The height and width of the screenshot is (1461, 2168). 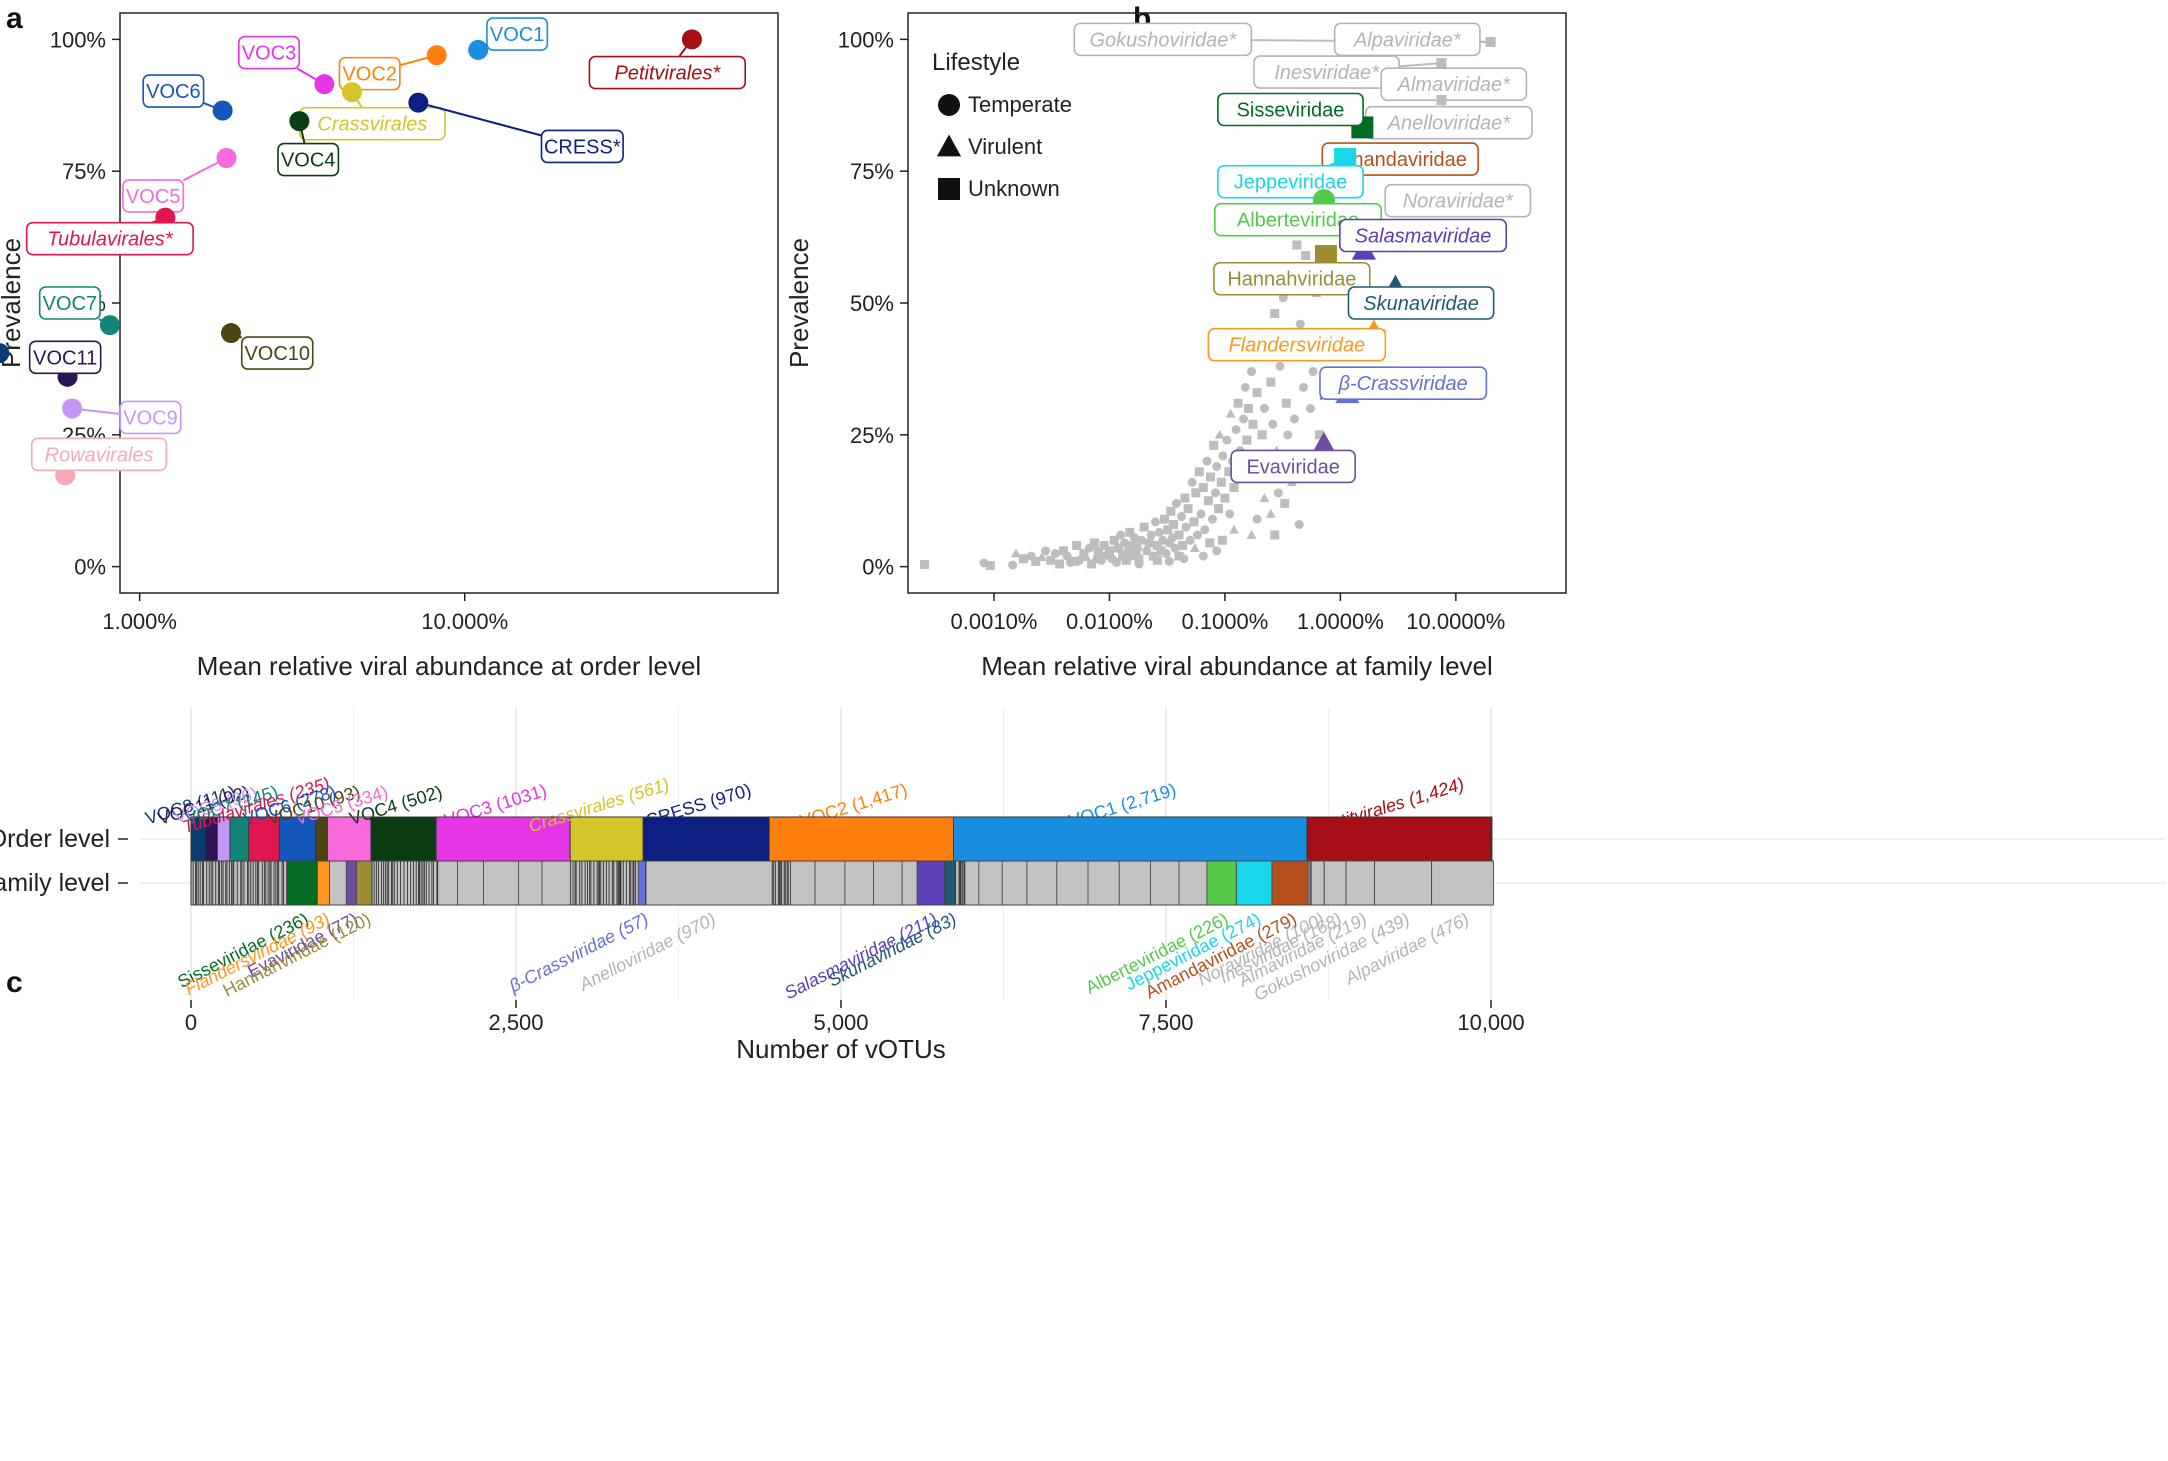 I want to click on point-inesviridae-label: Inesviridae*, so click(x=1327, y=73).